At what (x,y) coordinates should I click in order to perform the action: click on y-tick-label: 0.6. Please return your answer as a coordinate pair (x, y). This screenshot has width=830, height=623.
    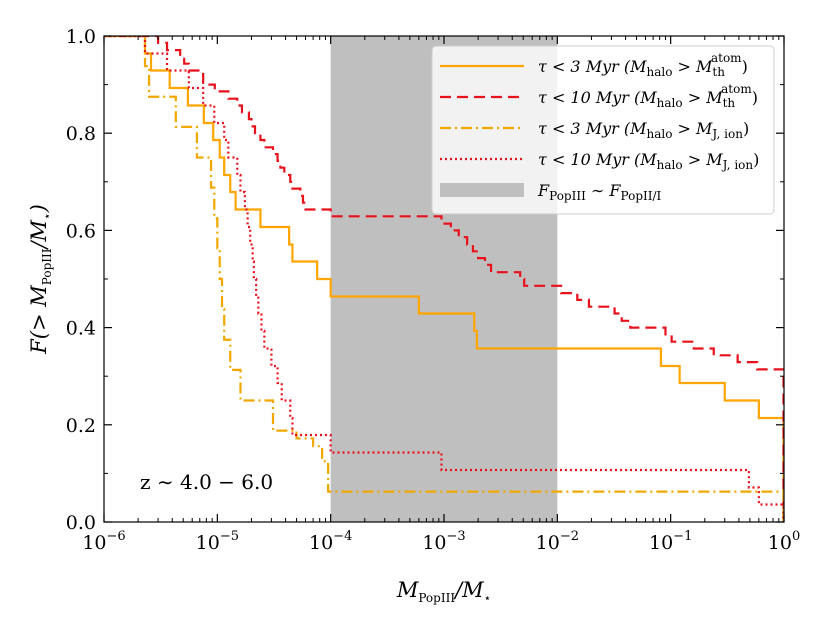
    Looking at the image, I should click on (81, 231).